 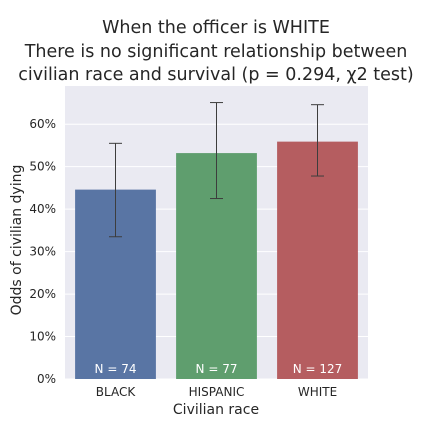 I want to click on y-axis-label: Odds of civilian dying, so click(x=17, y=240).